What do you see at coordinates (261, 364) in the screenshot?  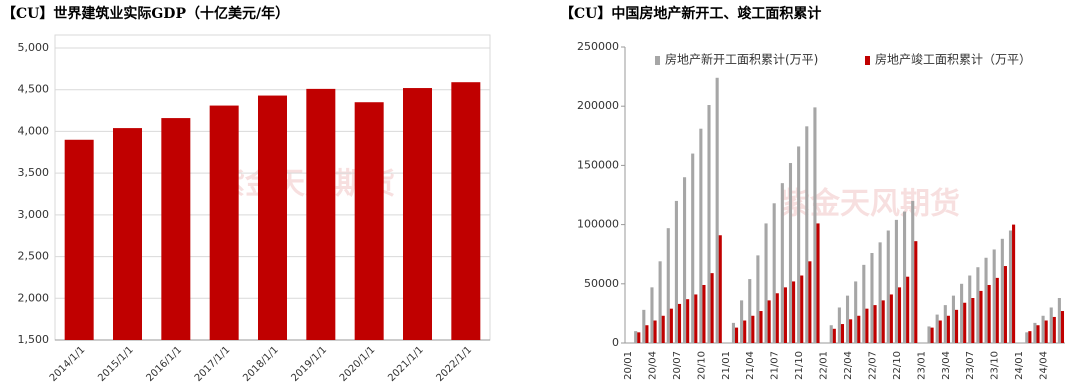 I see `x-tick-label: 2018/1/1` at bounding box center [261, 364].